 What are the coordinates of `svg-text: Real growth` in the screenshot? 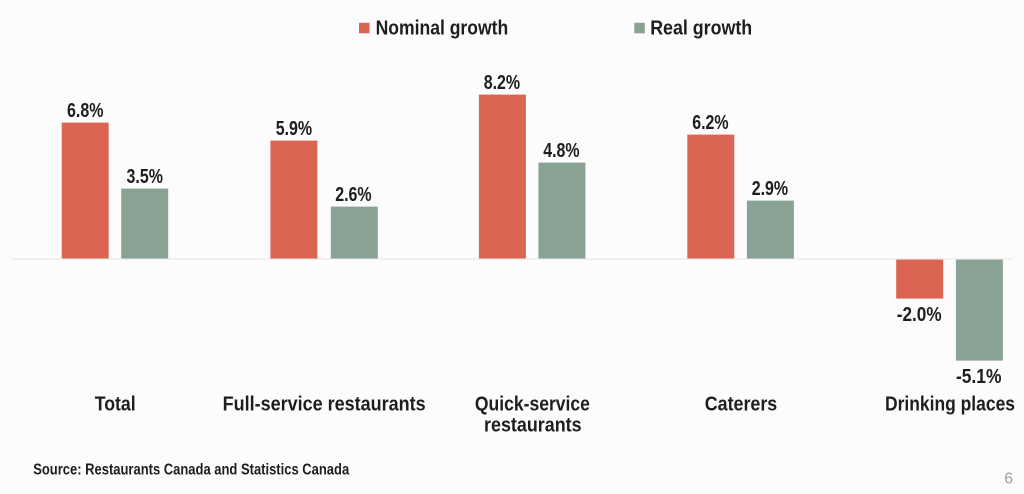 It's located at (701, 29).